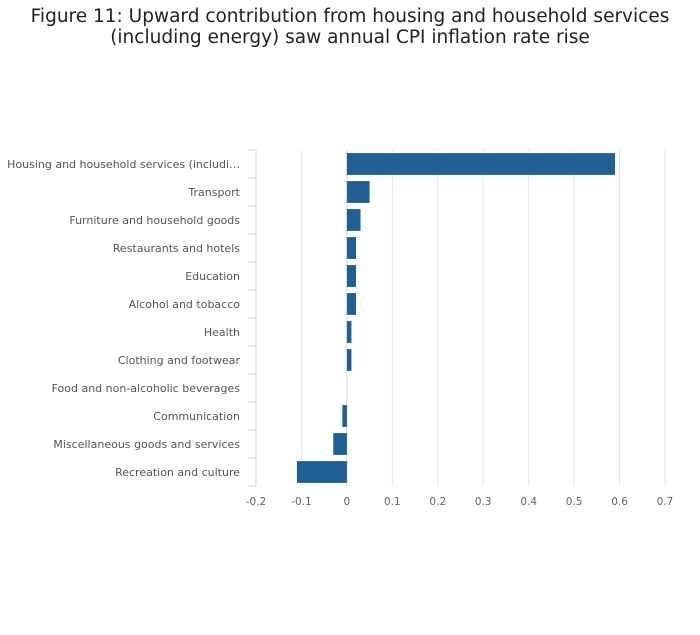  What do you see at coordinates (483, 502) in the screenshot?
I see `x-tick-label: 0.3` at bounding box center [483, 502].